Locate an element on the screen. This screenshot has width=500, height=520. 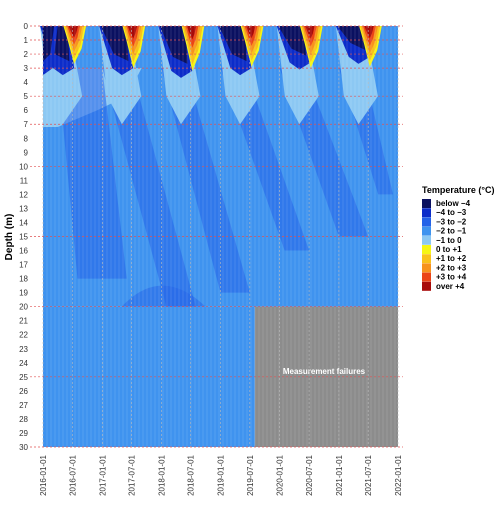
y-tick-label: 18 is located at coordinates (23, 279).